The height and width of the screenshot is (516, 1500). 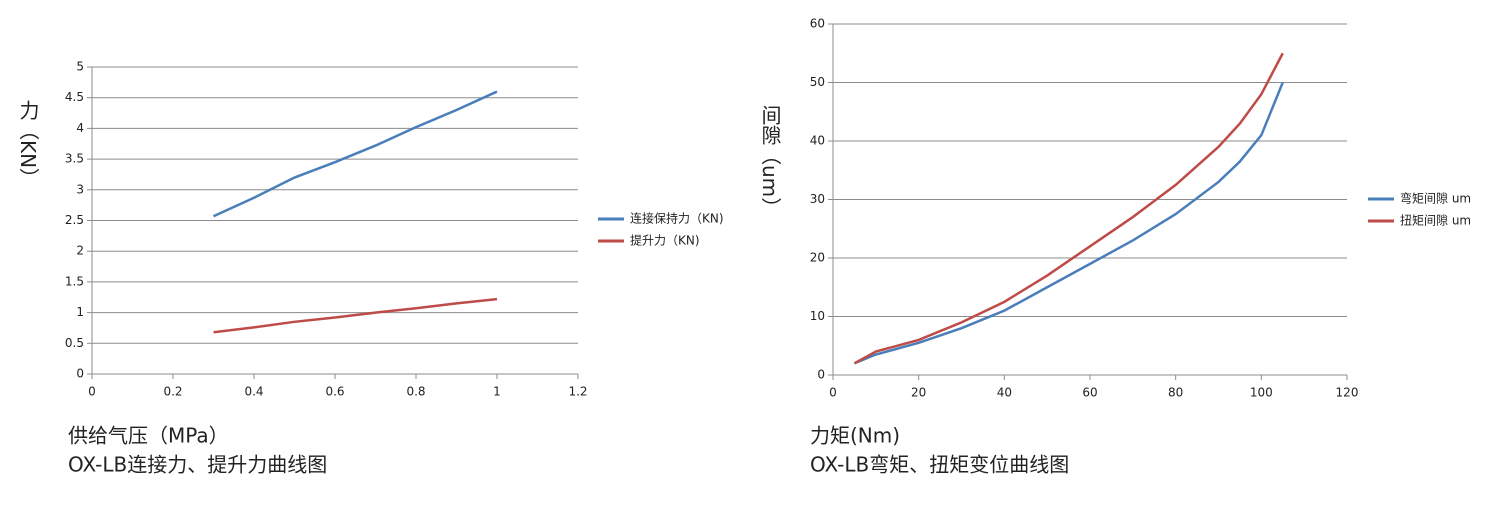 What do you see at coordinates (1175, 393) in the screenshot?
I see `x-tick-label: 80` at bounding box center [1175, 393].